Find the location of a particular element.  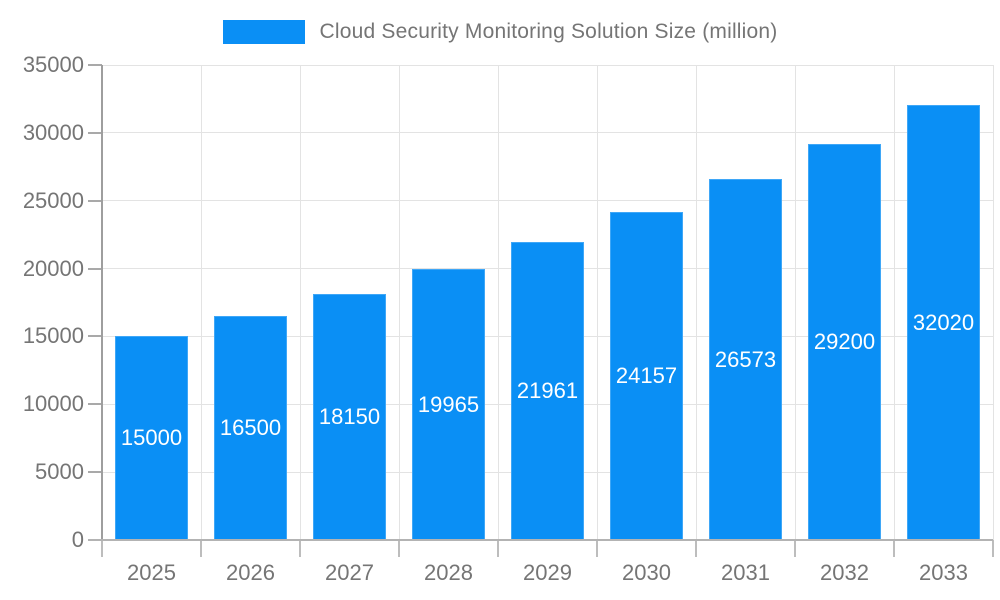

bar-value-label: 29200 is located at coordinates (844, 341).